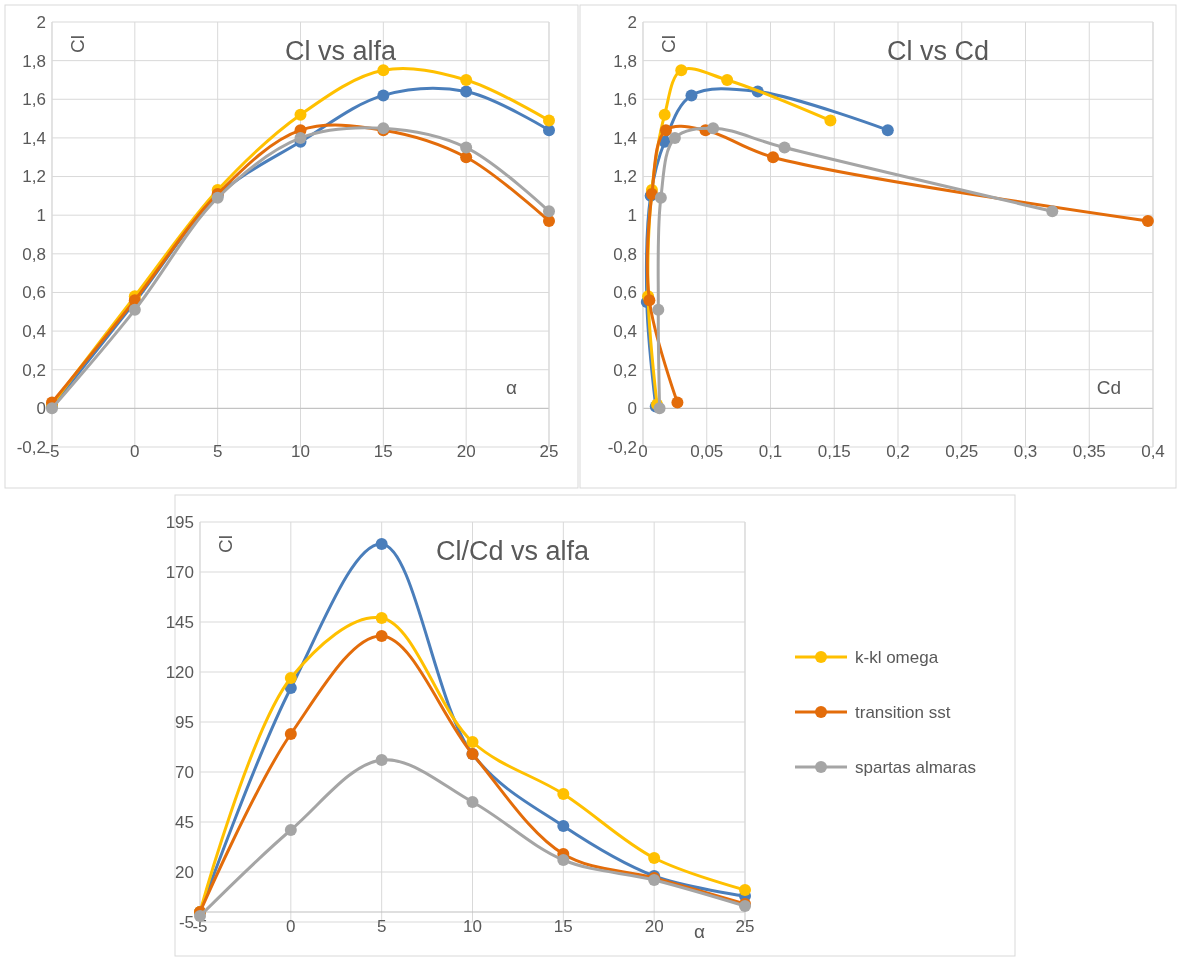 The image size is (1179, 959). What do you see at coordinates (898, 451) in the screenshot?
I see `x-tick-label: 0,2` at bounding box center [898, 451].